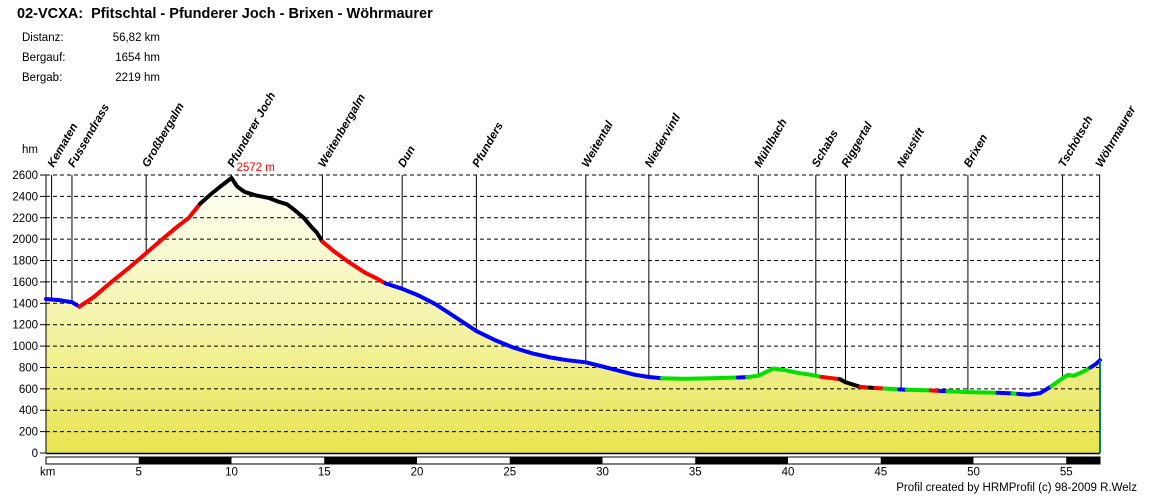  I want to click on stat-label: Bergab:, so click(42, 78).